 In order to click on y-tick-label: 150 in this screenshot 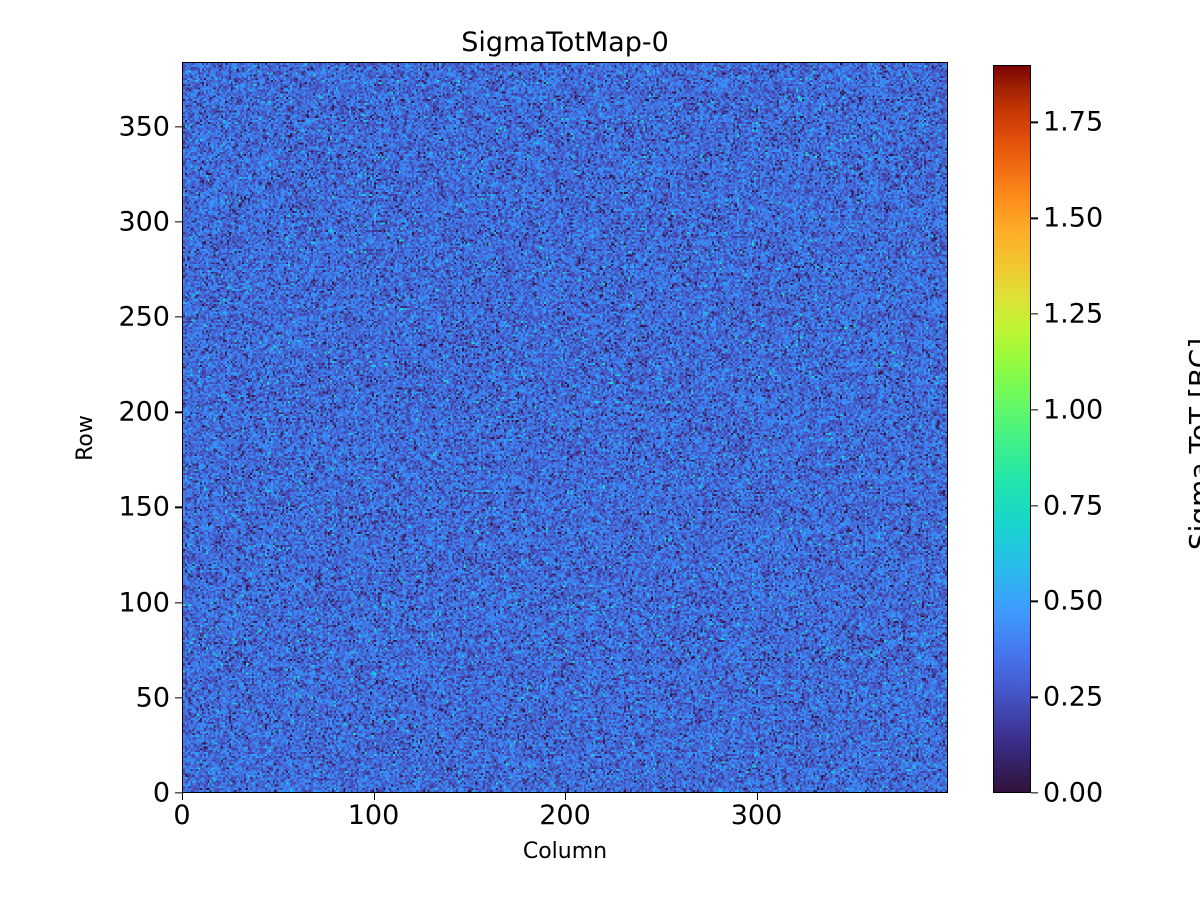, I will do `click(144, 507)`.